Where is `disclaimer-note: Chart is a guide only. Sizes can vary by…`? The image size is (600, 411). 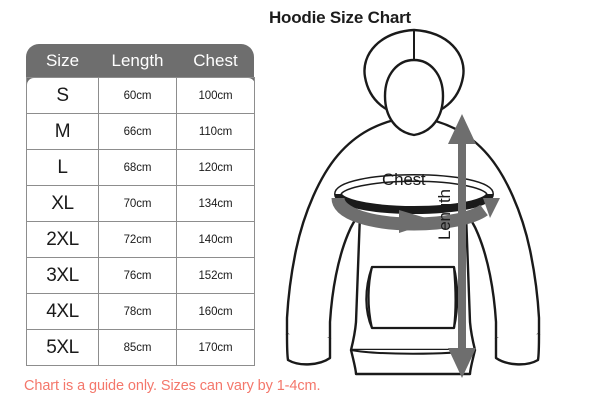
disclaimer-note: Chart is a guide only. Sizes can vary by… is located at coordinates (172, 386).